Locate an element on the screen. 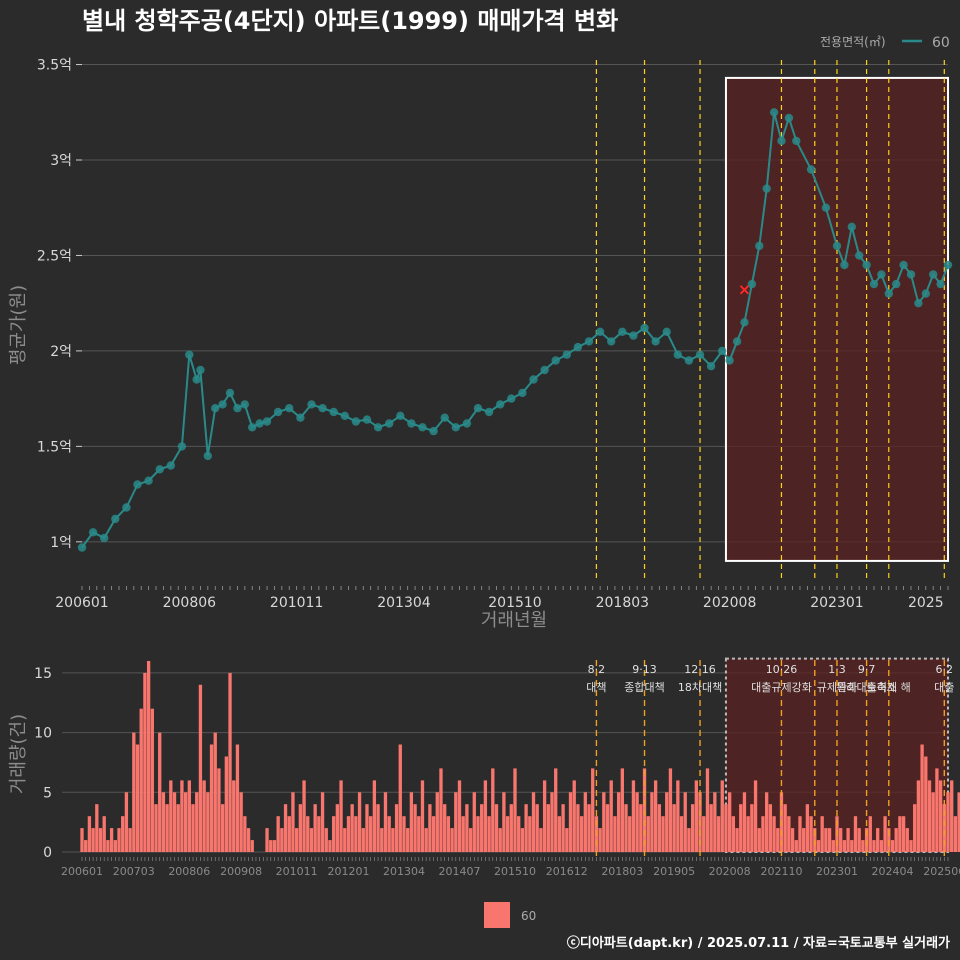 This screenshot has height=960, width=960. volume-x-tick-label: 200908 is located at coordinates (241, 871).